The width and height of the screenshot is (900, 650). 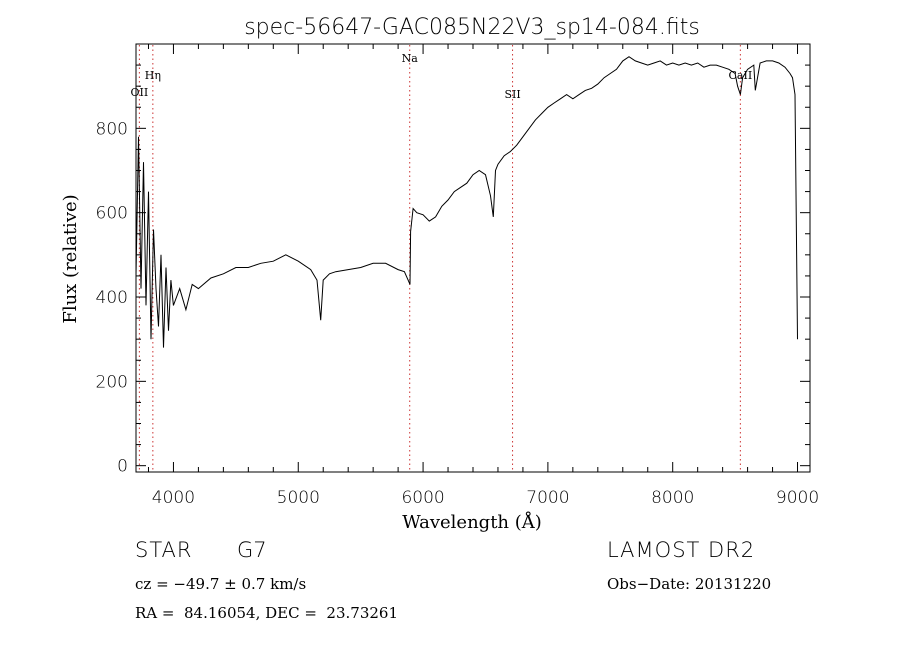 What do you see at coordinates (472, 522) in the screenshot?
I see `x-axis-label: Wavelength (Å)` at bounding box center [472, 522].